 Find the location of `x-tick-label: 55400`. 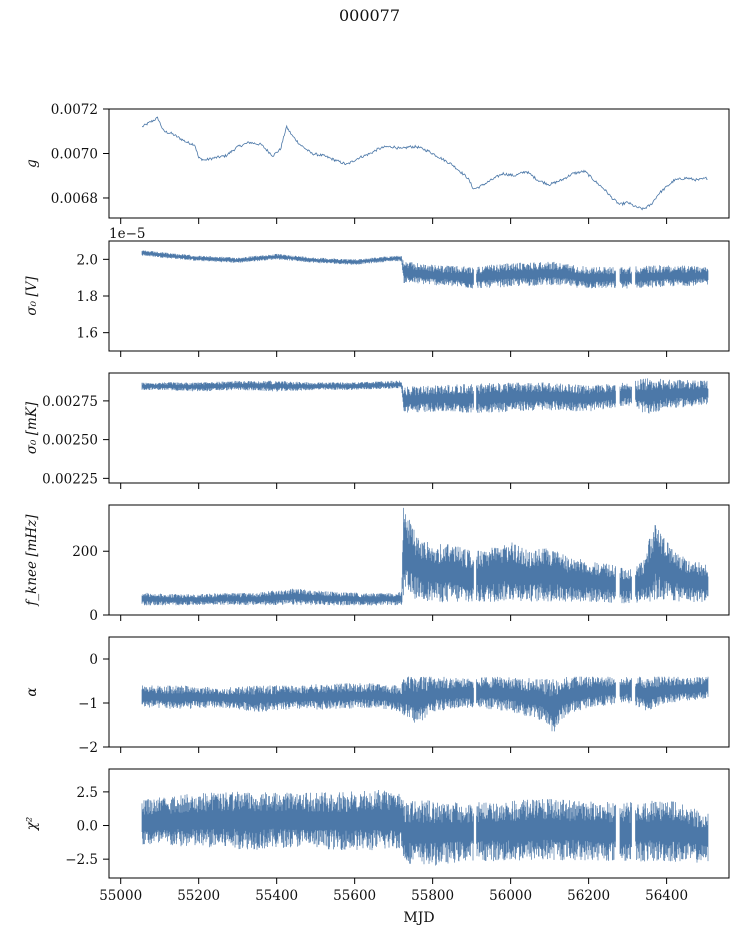

x-tick-label: 55400 is located at coordinates (276, 896).